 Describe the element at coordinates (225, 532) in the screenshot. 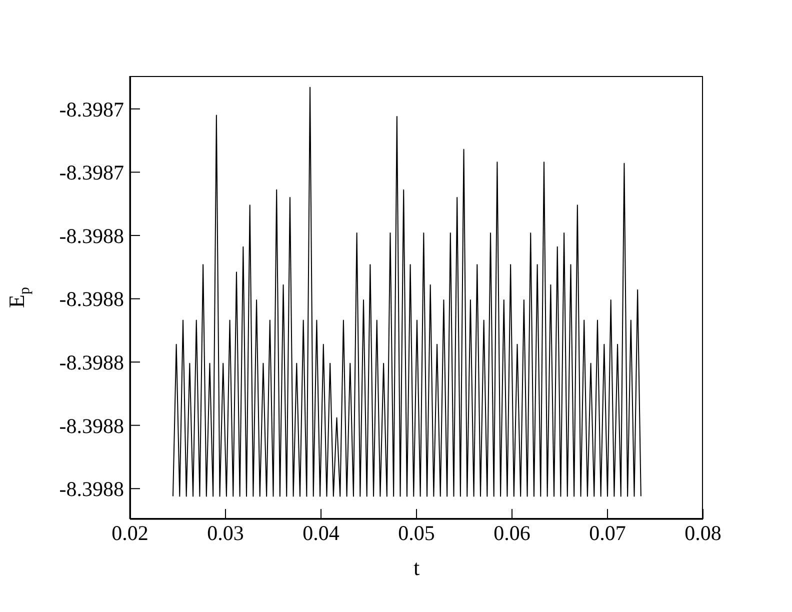

I see `x-tick-label: 0.03` at that location.